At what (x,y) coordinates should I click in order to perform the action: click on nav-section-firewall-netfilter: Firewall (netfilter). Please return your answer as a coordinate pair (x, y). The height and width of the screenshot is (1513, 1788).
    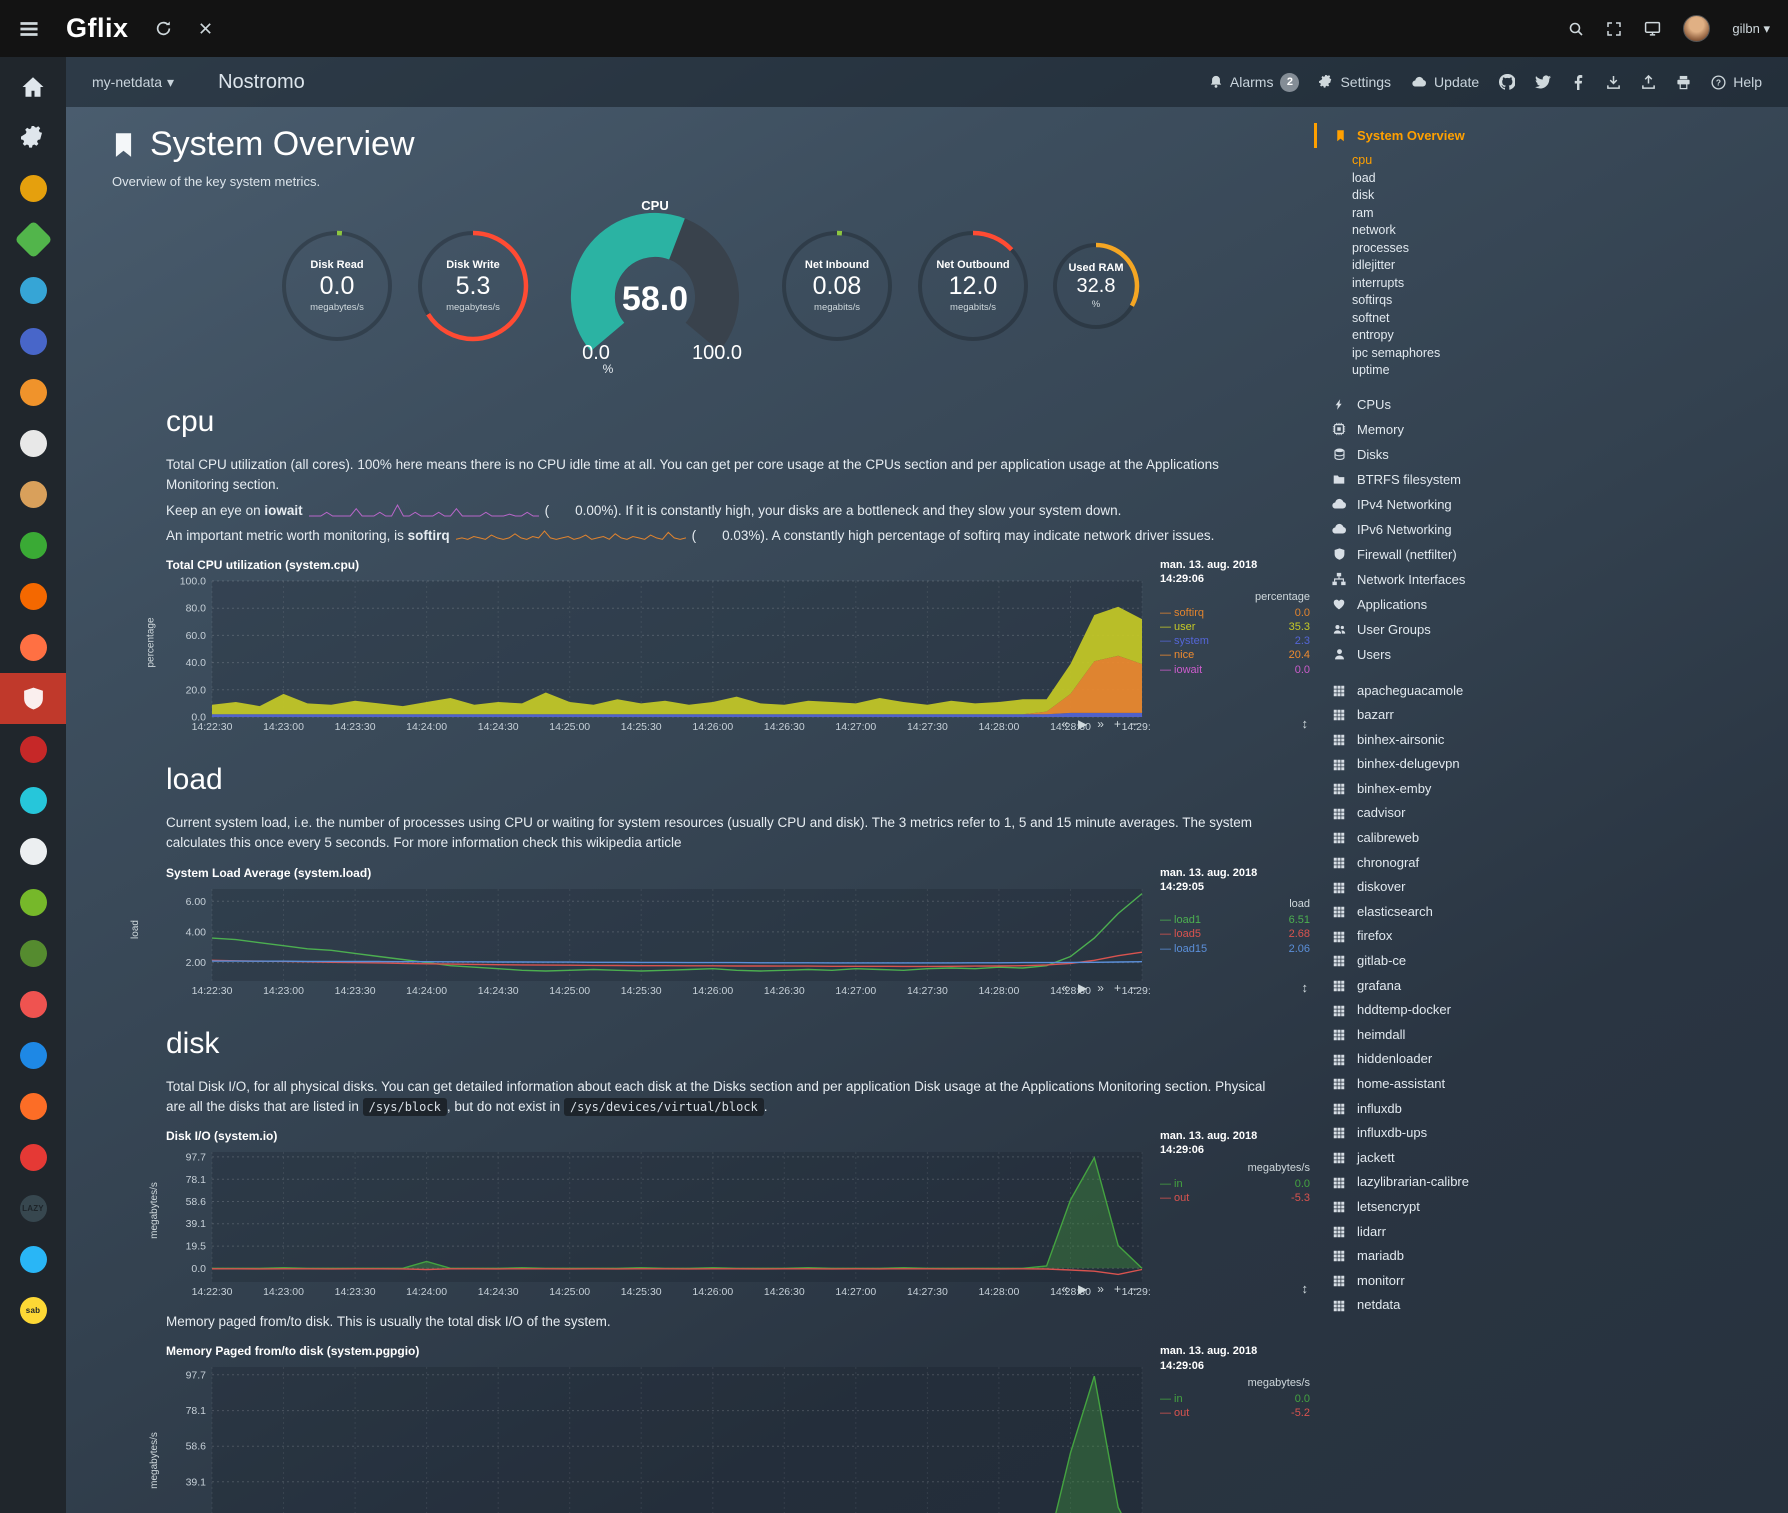
    Looking at the image, I should click on (1450, 554).